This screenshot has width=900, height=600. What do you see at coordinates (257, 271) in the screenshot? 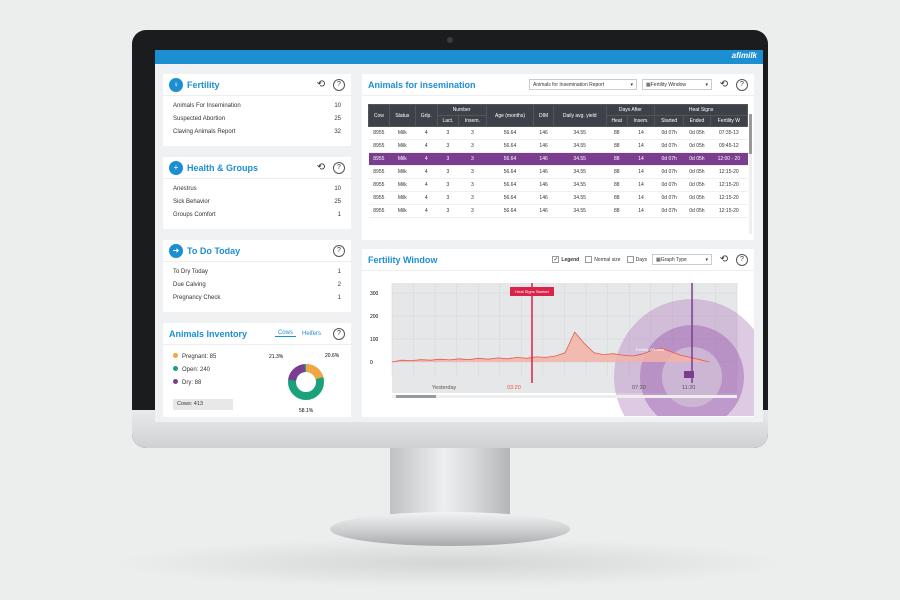
I see `list-item: To Dry Today 1` at bounding box center [257, 271].